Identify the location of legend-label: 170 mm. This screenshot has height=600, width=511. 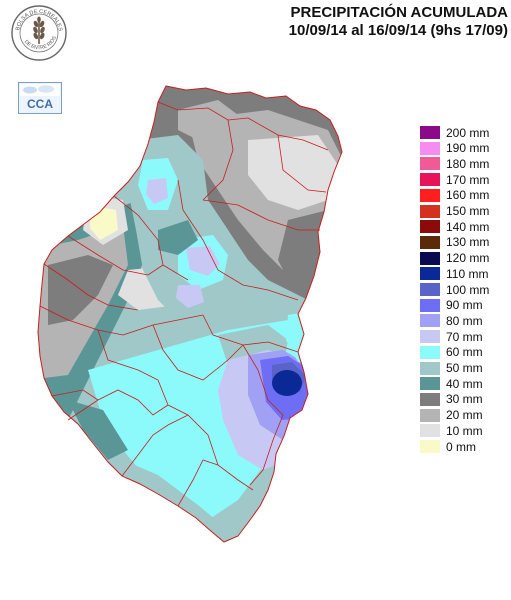
(468, 179).